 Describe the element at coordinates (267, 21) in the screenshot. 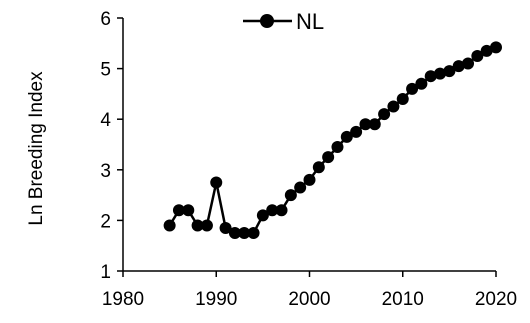

I see `legend-marker` at that location.